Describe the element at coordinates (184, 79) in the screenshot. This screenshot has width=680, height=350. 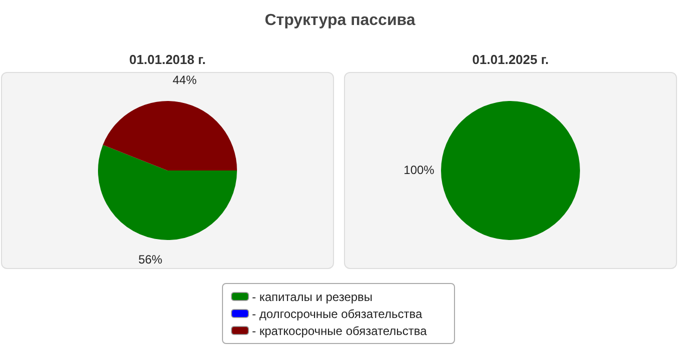
I see `data-label: 44%` at that location.